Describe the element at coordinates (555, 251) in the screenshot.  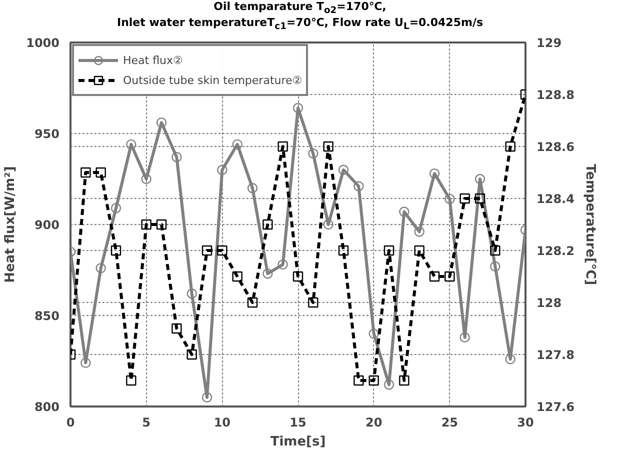
I see `y2-tick-label: 128.2` at that location.